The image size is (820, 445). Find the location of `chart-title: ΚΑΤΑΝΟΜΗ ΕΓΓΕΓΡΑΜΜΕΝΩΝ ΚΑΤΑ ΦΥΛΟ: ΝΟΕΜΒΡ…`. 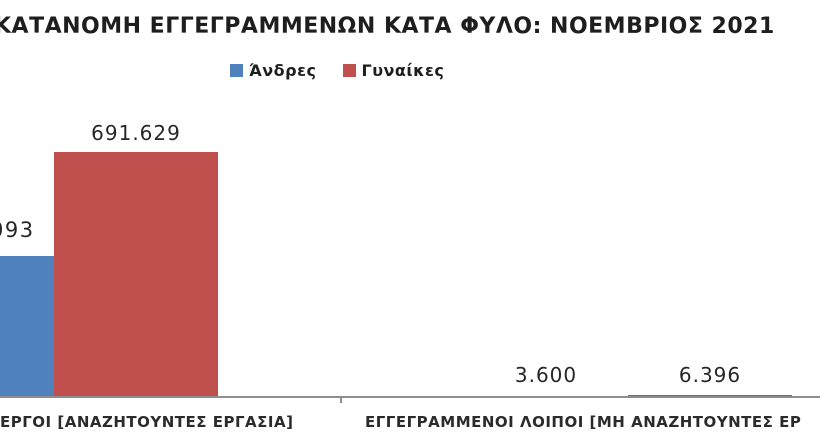

chart-title: ΚΑΤΑΝΟΜΗ ΕΓΓΕΓΡΑΜΜΕΝΩΝ ΚΑΤΑ ΦΥΛΟ: ΝΟΕΜΒΡ… is located at coordinates (387, 26).